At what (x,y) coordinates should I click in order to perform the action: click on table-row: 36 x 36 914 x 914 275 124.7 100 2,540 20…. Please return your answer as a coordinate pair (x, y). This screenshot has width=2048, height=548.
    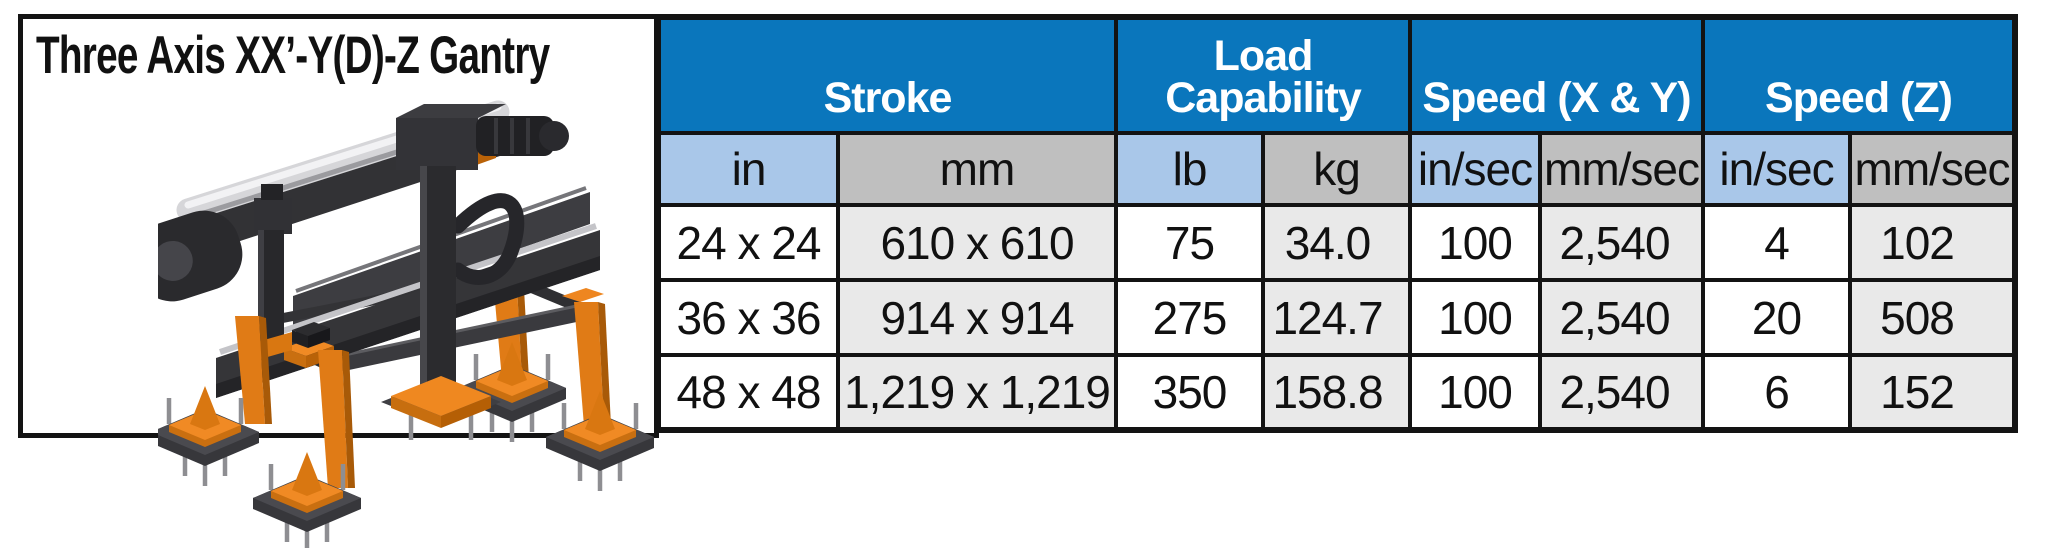
    Looking at the image, I should click on (1336, 317).